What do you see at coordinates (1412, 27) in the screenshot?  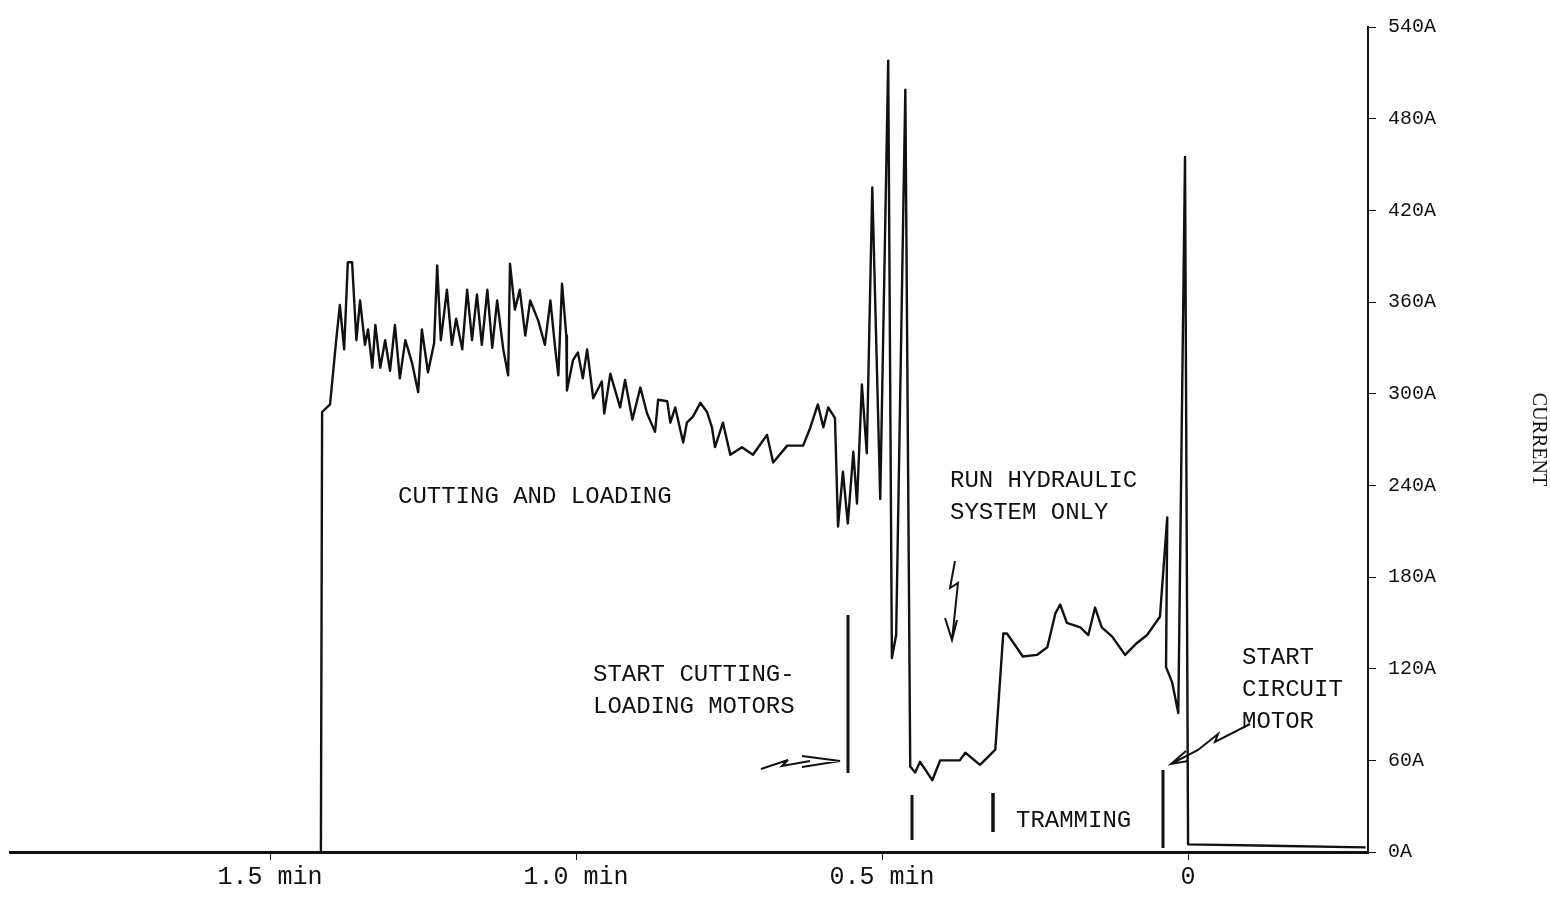 I see `y-tick-label: 540A` at bounding box center [1412, 27].